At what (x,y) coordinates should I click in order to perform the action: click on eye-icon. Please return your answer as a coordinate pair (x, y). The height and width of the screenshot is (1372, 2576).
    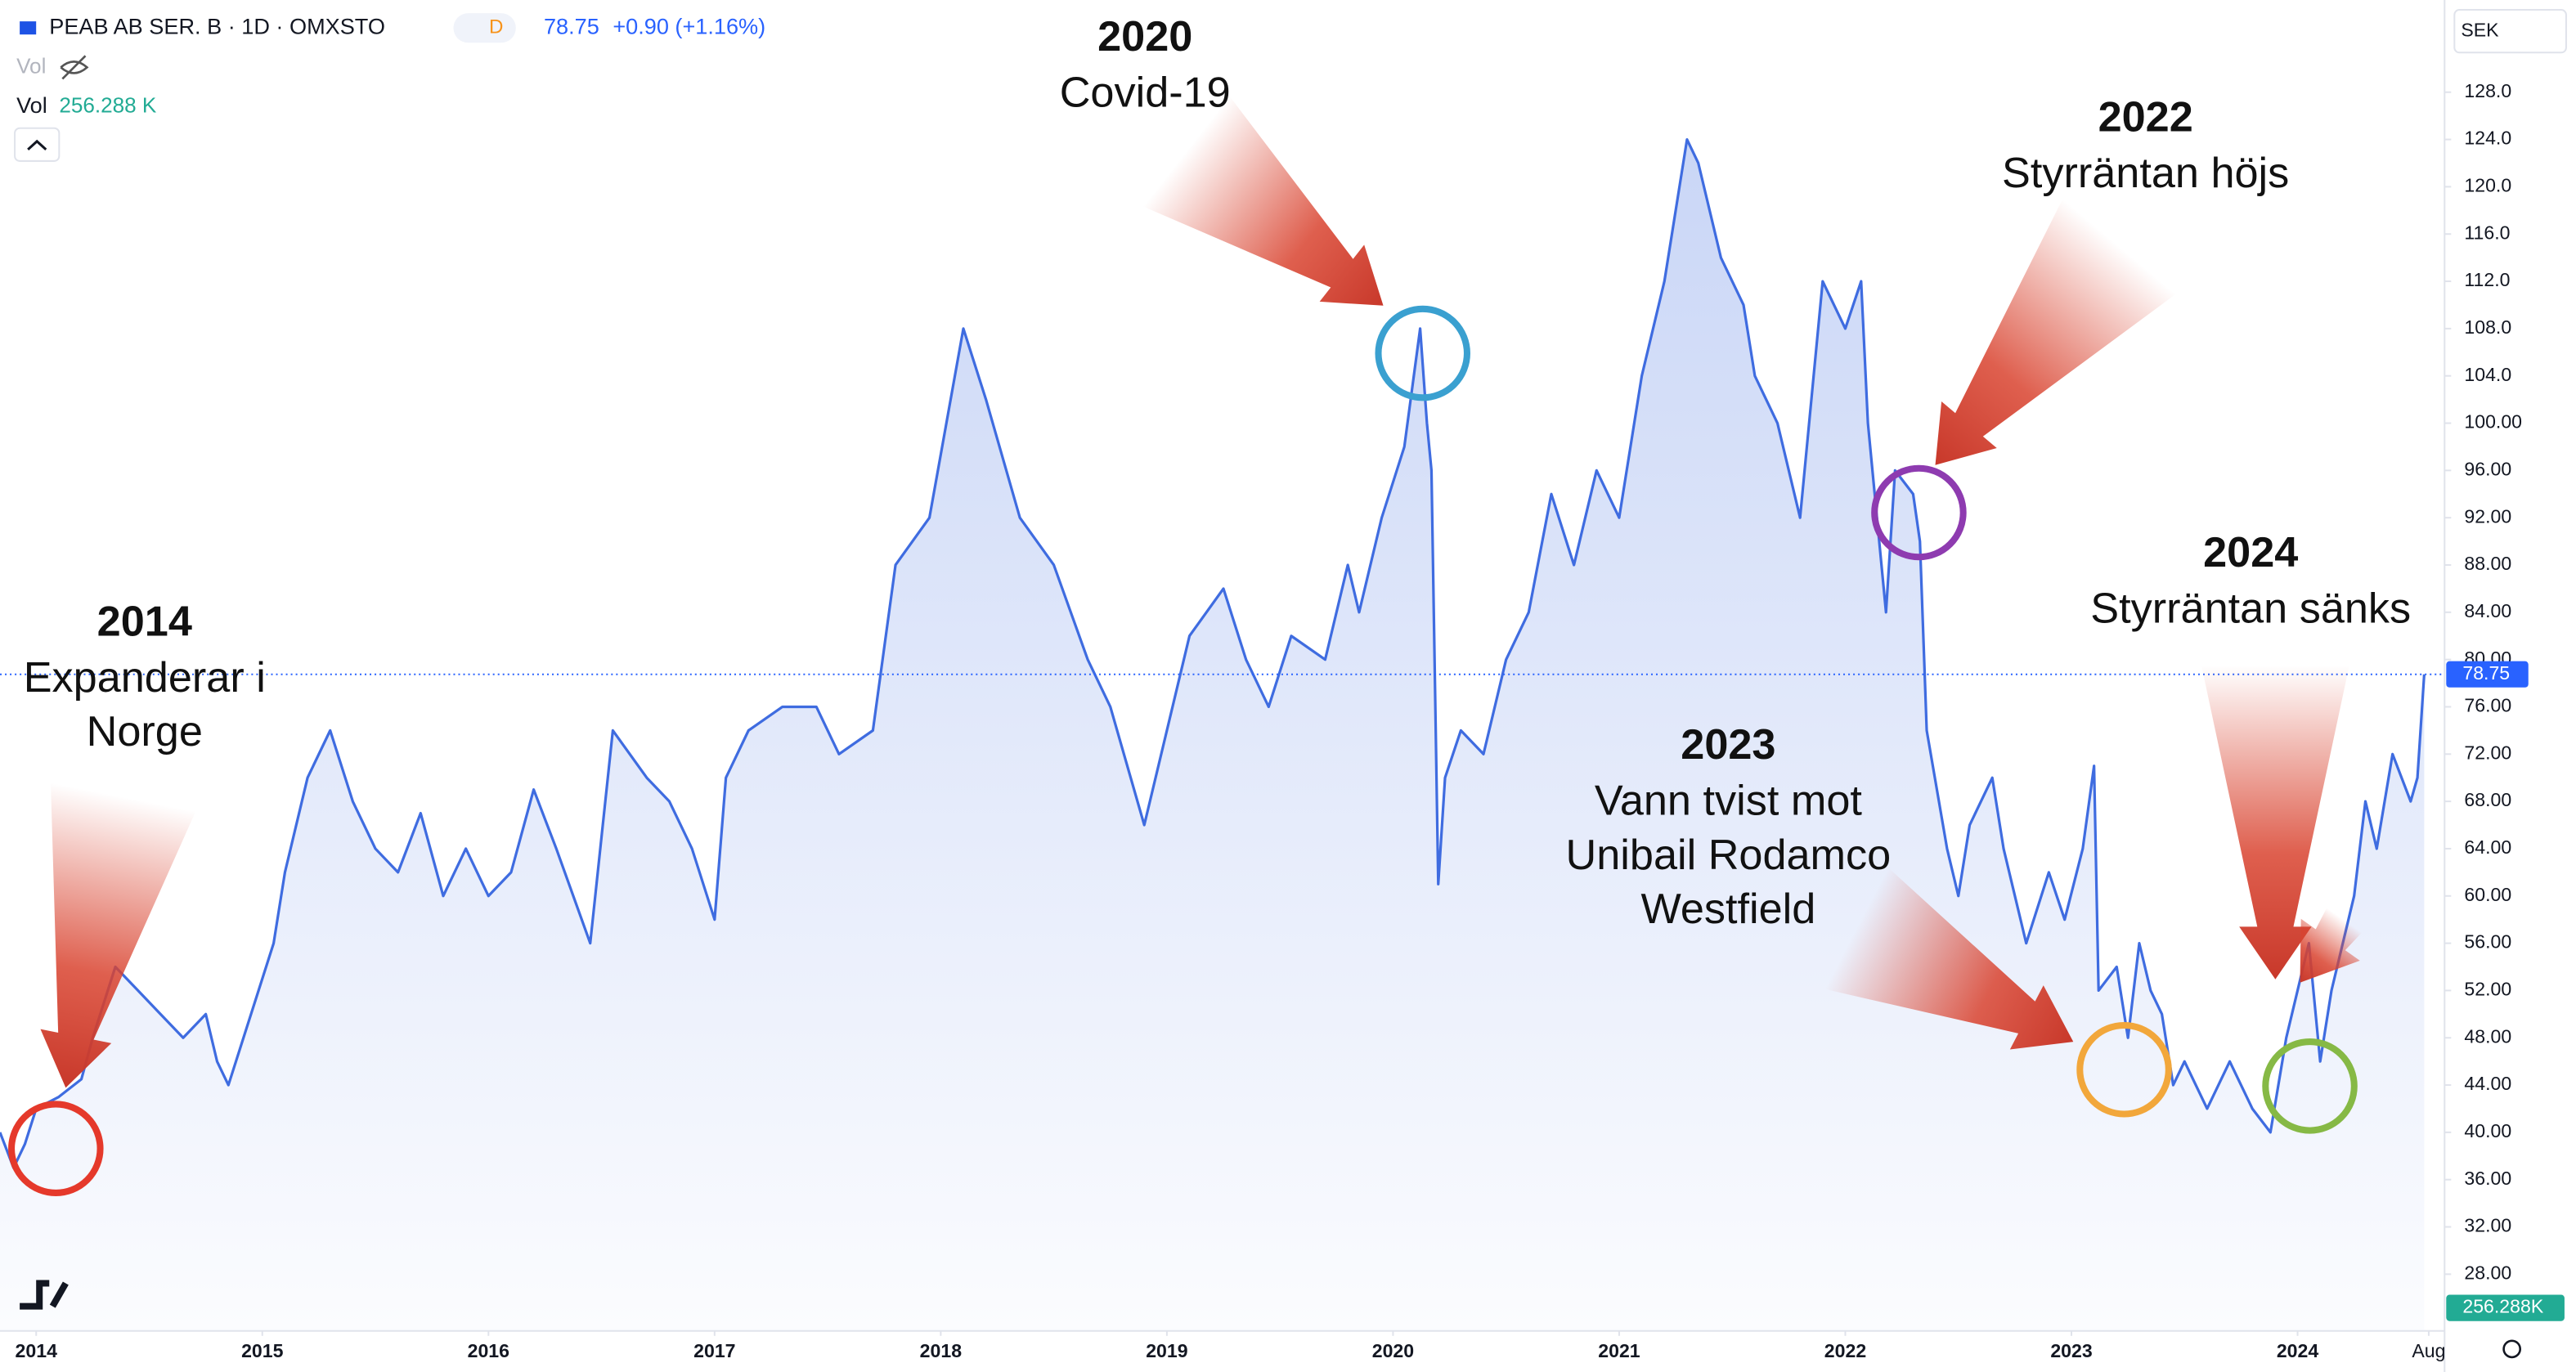
    Looking at the image, I should click on (75, 67).